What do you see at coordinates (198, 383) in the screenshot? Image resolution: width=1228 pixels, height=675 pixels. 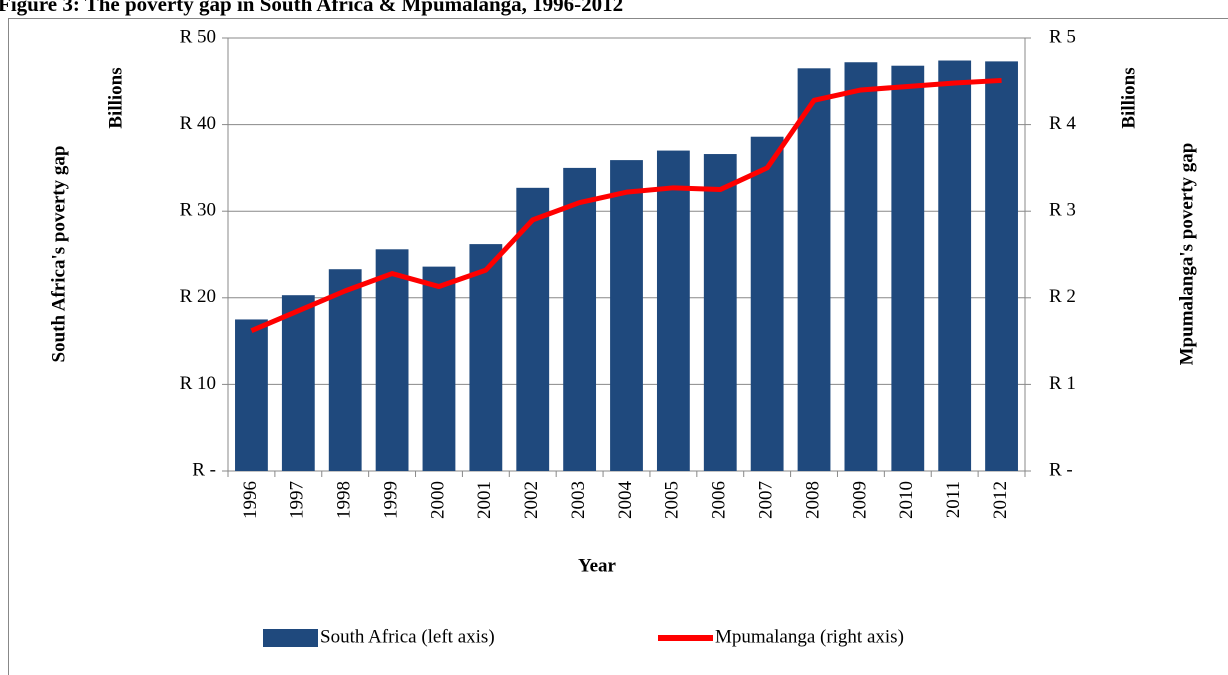 I see `y-tick-label: R 10` at bounding box center [198, 383].